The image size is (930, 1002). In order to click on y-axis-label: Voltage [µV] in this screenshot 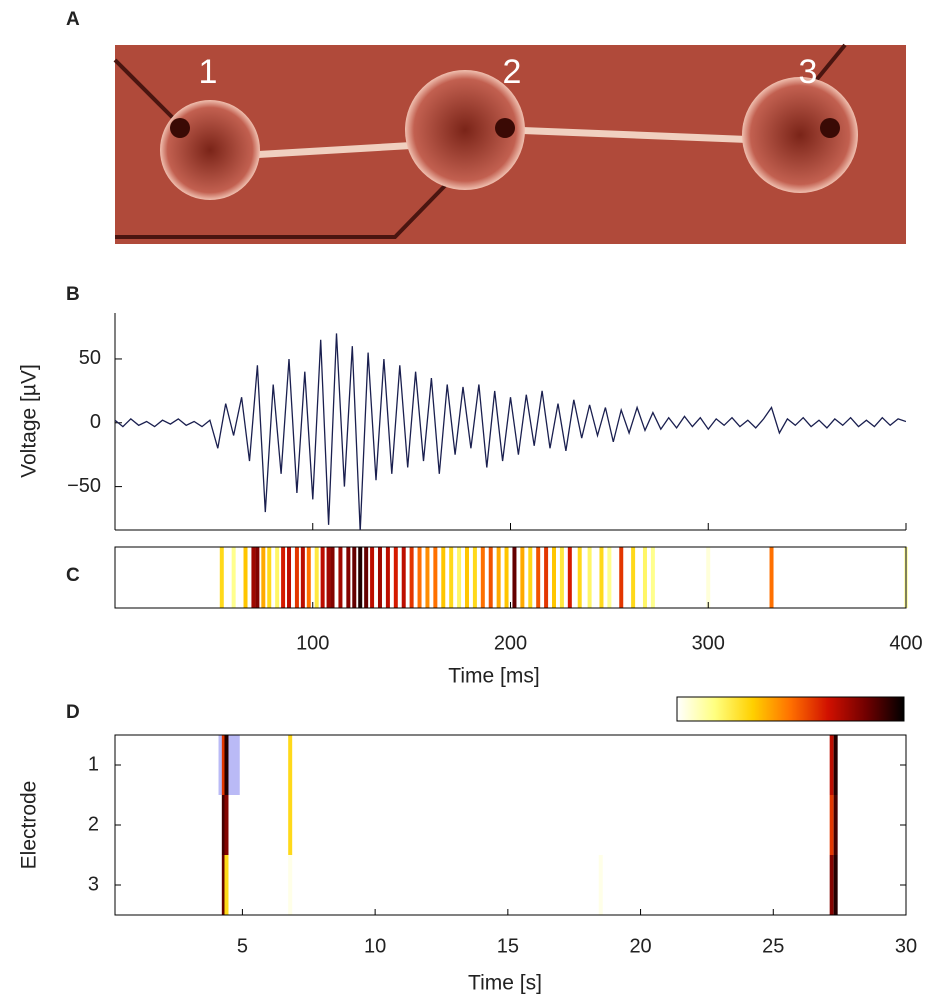, I will do `click(29, 421)`.